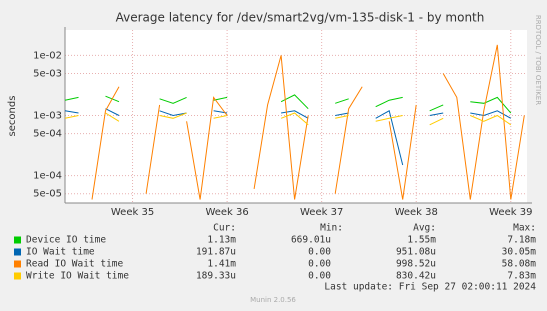  Describe the element at coordinates (47, 176) in the screenshot. I see `y-tick-label: 1e-04` at that location.